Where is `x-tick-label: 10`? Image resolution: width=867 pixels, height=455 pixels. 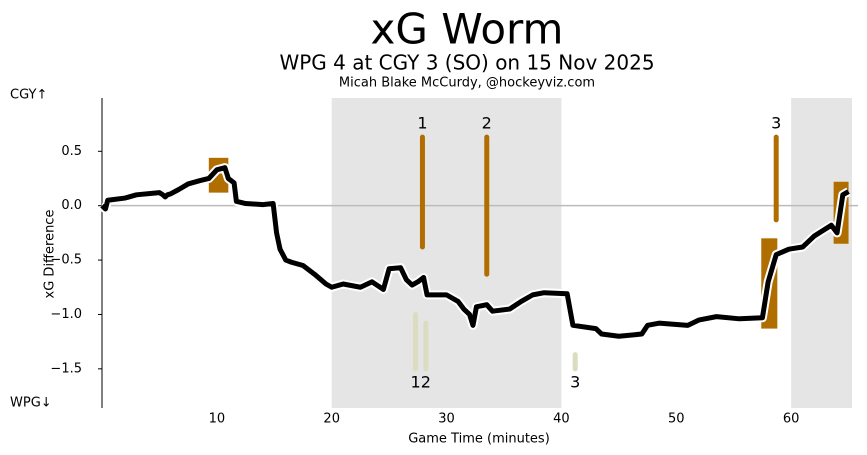
x-tick-label: 10 is located at coordinates (217, 419).